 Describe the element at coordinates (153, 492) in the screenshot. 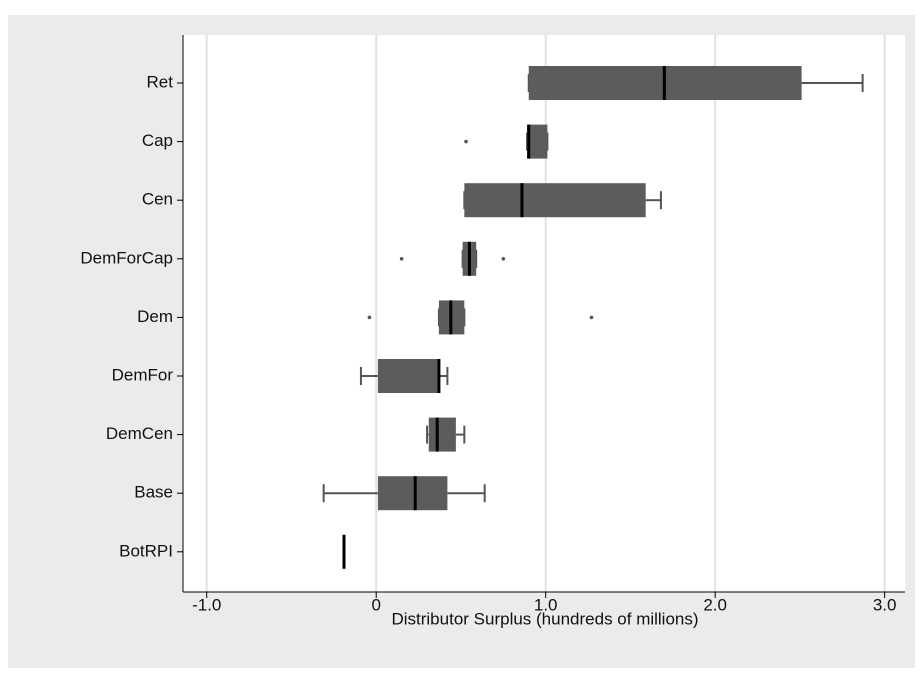

I see `y-tick-label: Base` at that location.